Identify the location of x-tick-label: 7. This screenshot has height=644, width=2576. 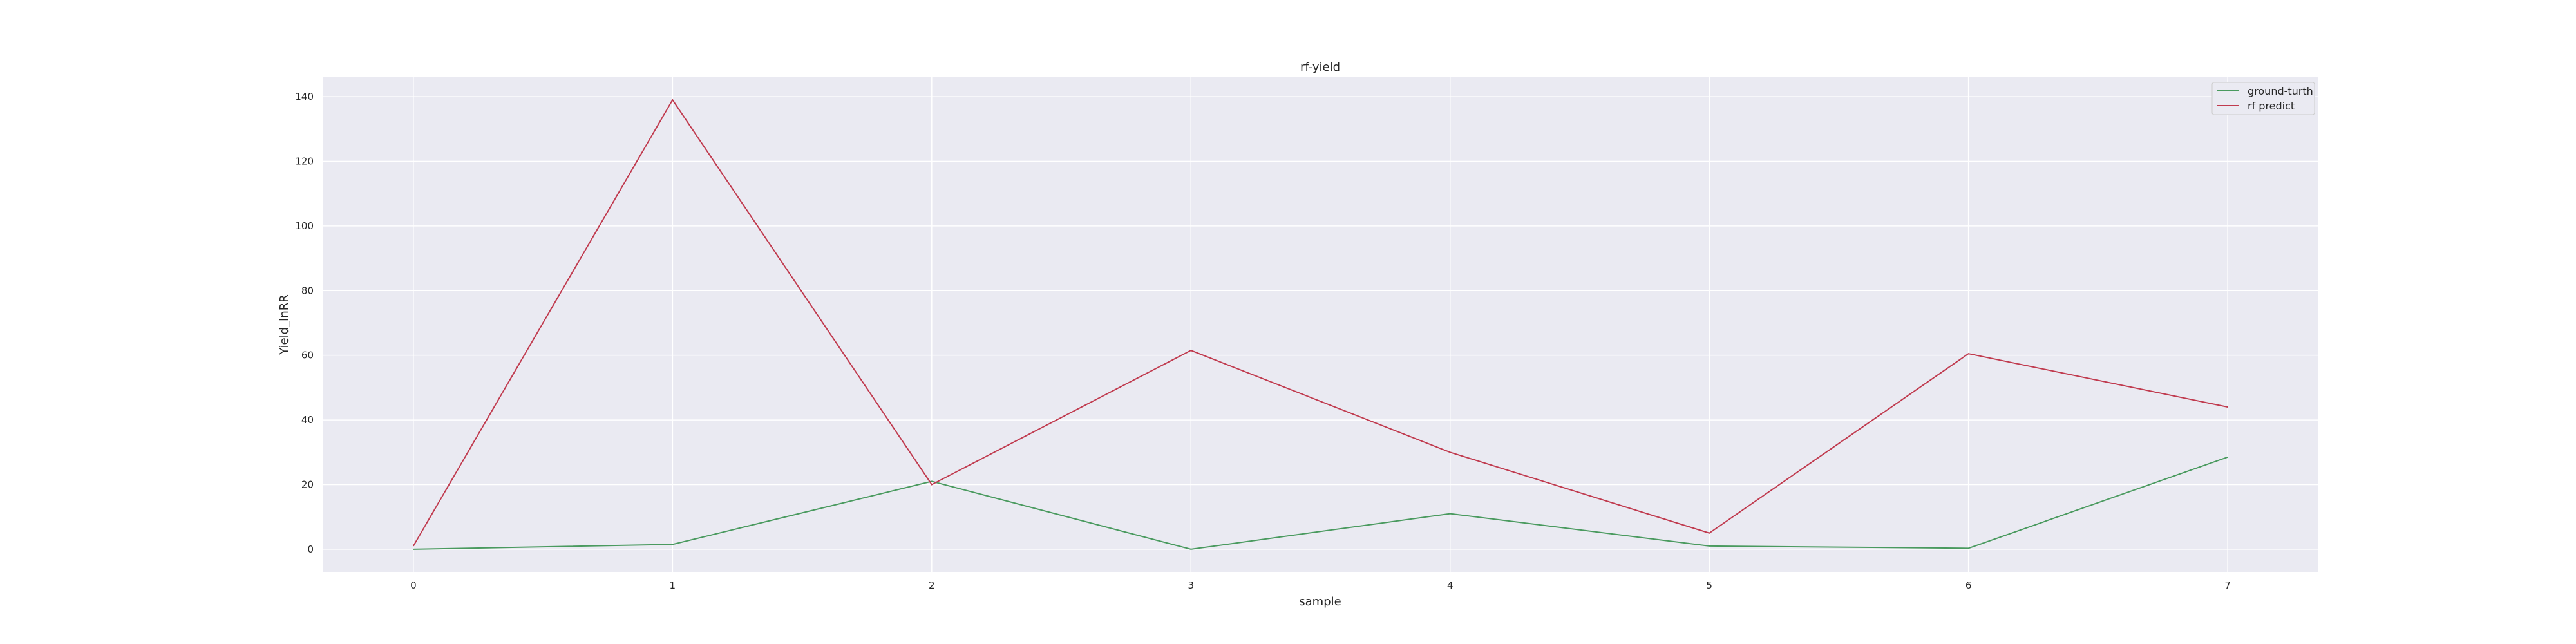
(2227, 586).